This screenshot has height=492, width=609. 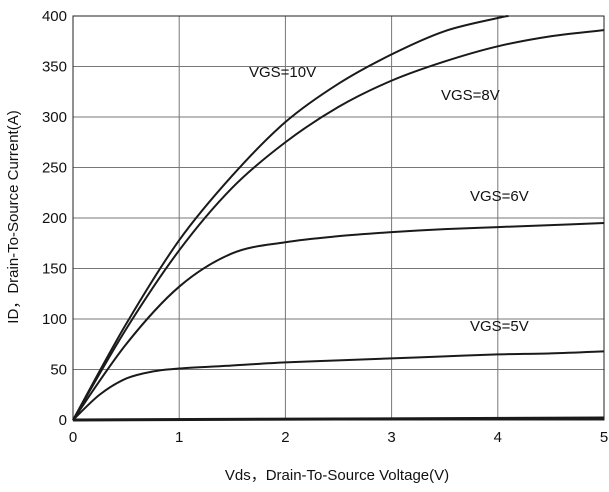 What do you see at coordinates (54, 319) in the screenshot?
I see `y-tick-label: 100` at bounding box center [54, 319].